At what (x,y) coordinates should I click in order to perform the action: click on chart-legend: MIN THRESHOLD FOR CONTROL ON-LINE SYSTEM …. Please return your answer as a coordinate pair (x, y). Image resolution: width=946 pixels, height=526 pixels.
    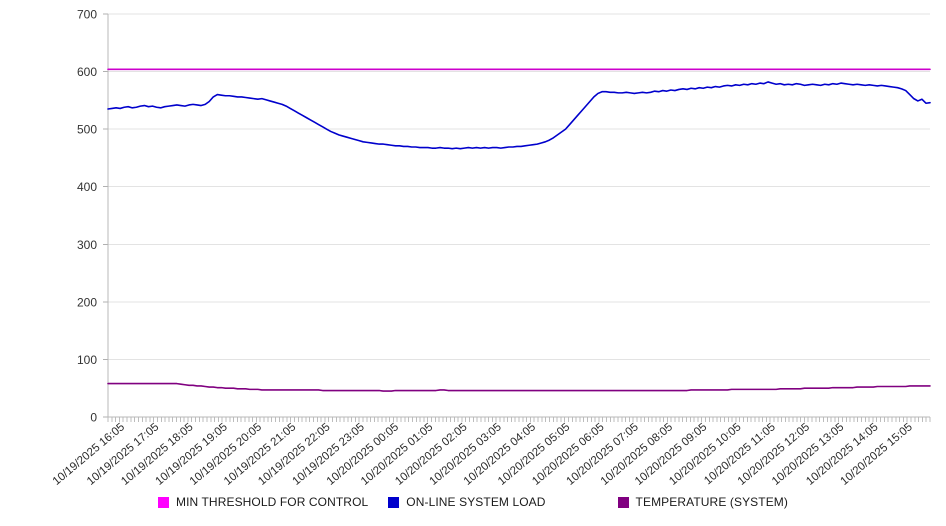
    Looking at the image, I should click on (473, 502).